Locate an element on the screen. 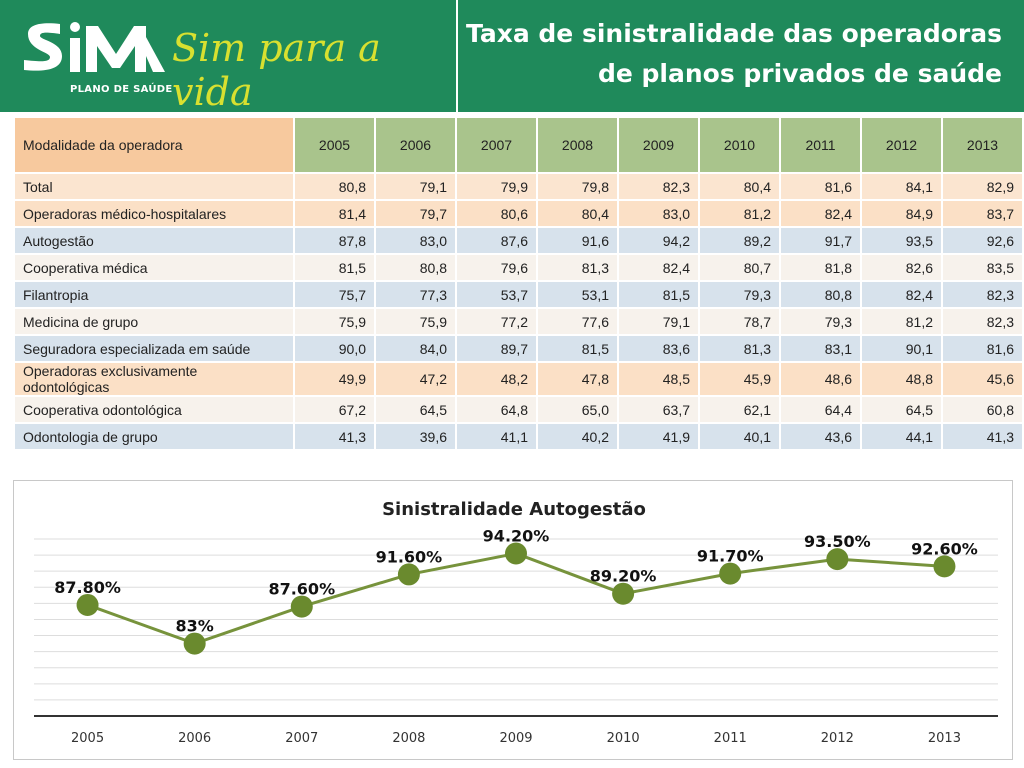 This screenshot has width=1024, height=768. x-tick-label: 2010 is located at coordinates (623, 738).